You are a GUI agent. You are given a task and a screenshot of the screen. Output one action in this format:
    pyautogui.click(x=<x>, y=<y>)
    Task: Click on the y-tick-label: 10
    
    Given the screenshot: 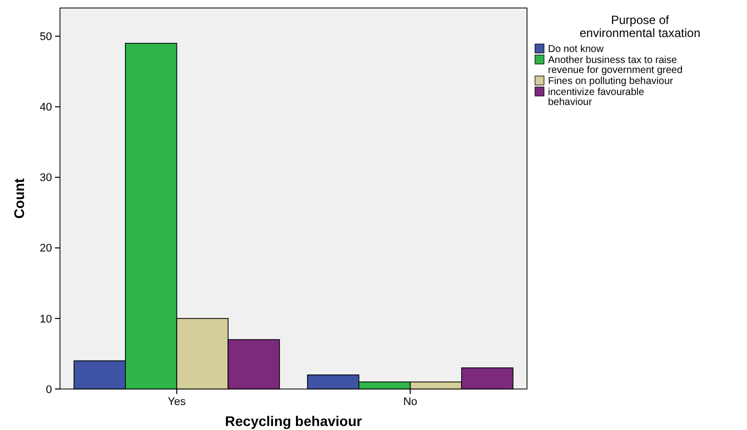 What is the action you would take?
    pyautogui.click(x=46, y=319)
    